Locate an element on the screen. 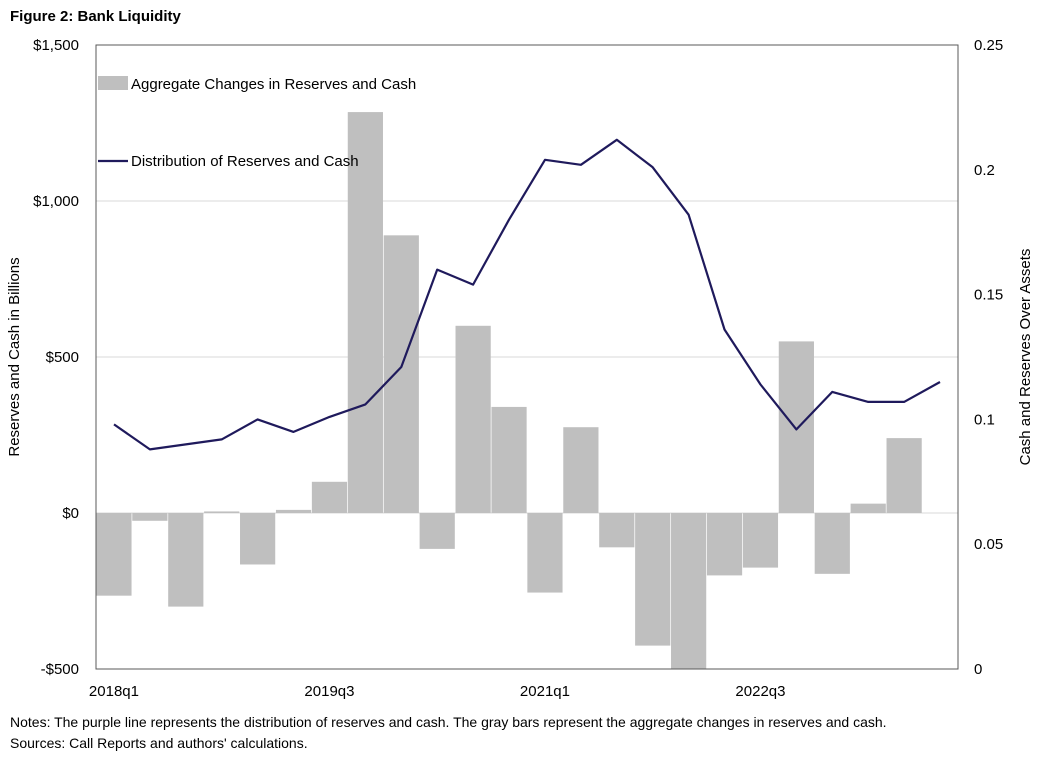  y-right-tick-label: 0.25 is located at coordinates (988, 45).